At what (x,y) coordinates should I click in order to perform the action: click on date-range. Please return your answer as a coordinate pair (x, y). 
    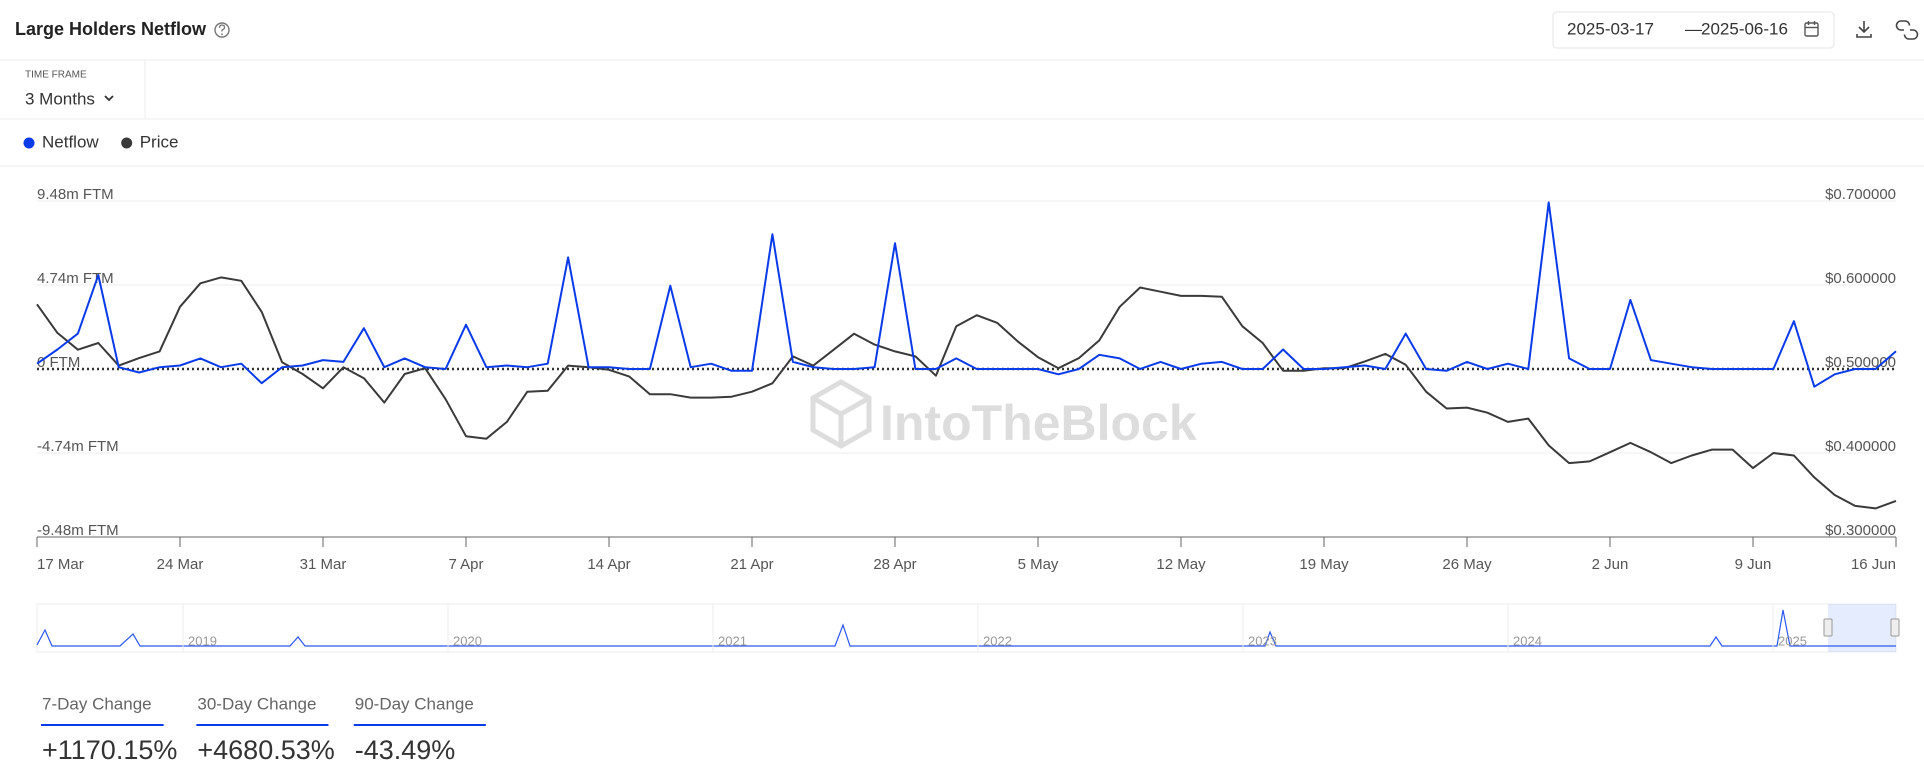
    Looking at the image, I should click on (1693, 30).